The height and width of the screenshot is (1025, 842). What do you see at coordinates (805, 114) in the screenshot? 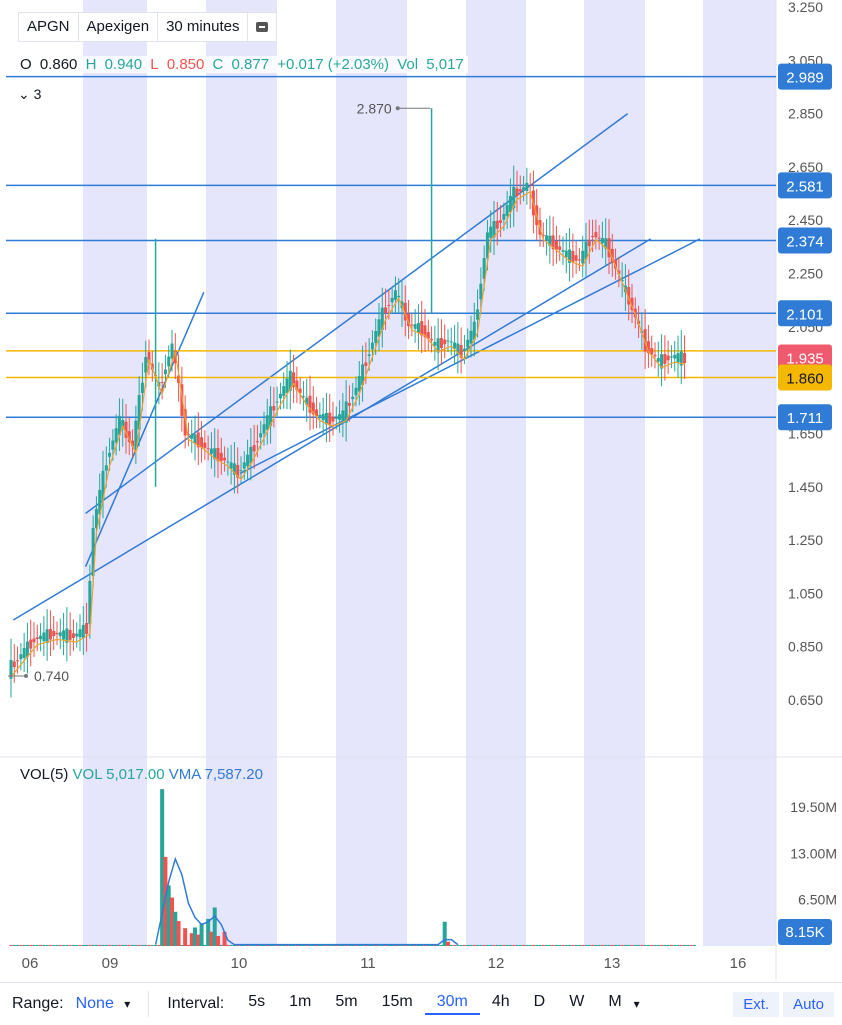
I see `y-tick-label: 2.850` at bounding box center [805, 114].